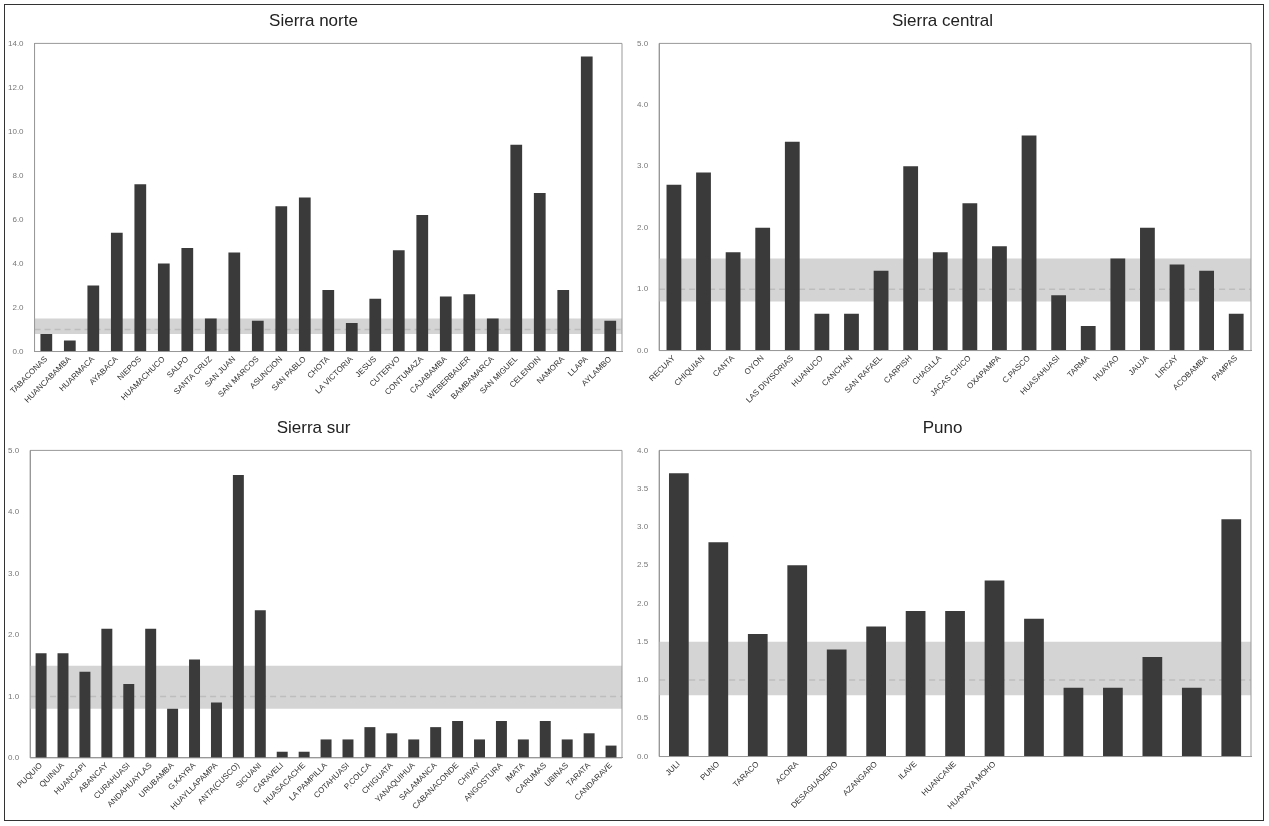  Describe the element at coordinates (643, 166) in the screenshot. I see `y-tick-label: 3.0` at that location.